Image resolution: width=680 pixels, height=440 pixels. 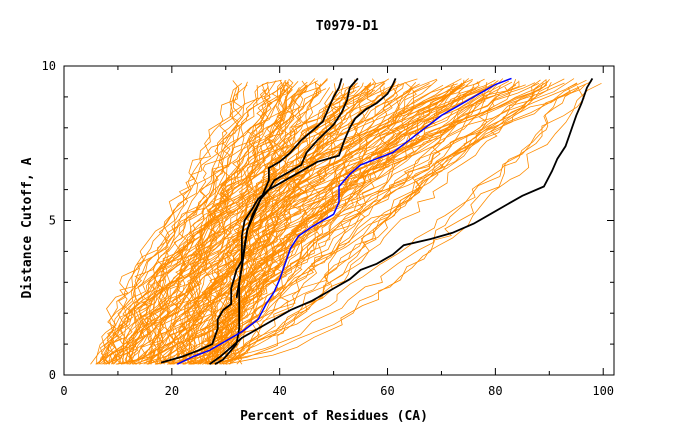 I want to click on y-axis-label: Distance Cutoff, A, so click(x=27, y=227).